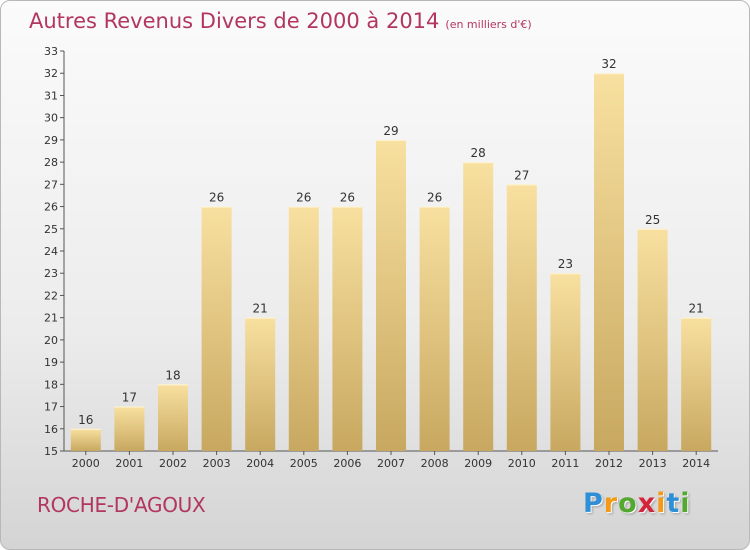  Describe the element at coordinates (172, 375) in the screenshot. I see `bar-value-label: 18` at that location.